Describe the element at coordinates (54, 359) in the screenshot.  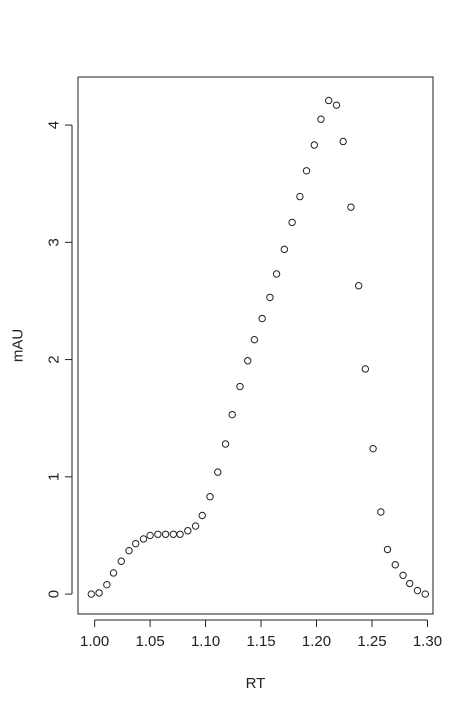
I see `y-tick-label: 2` at that location.